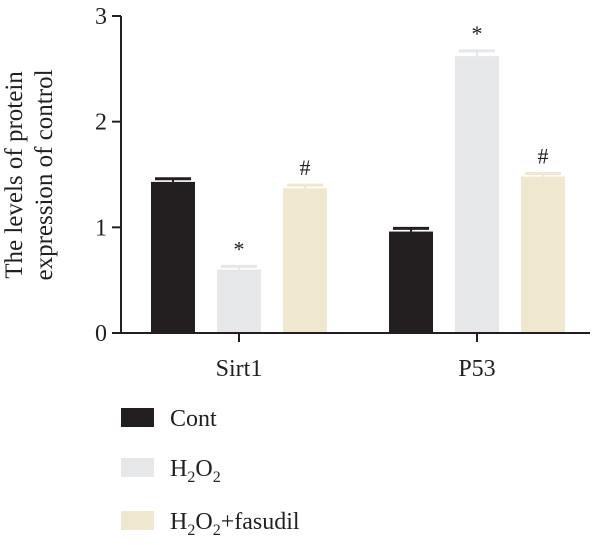  I want to click on y-tick-label: 3, so click(101, 17).